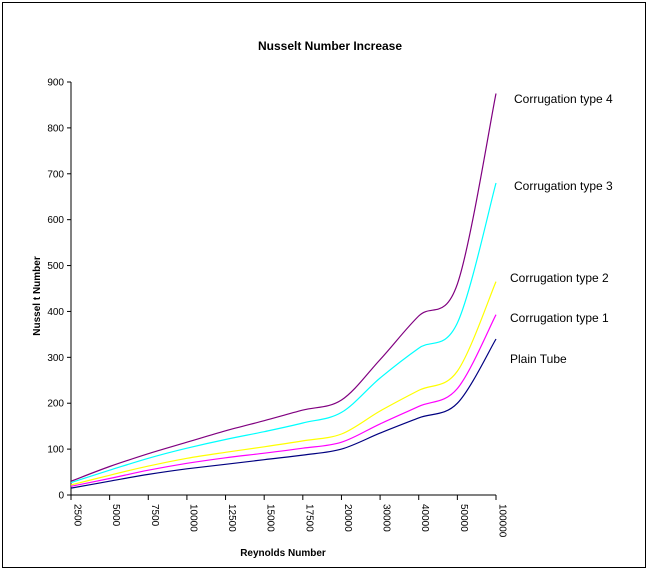  I want to click on x-axis-title: Reynolds Number, so click(283, 553).